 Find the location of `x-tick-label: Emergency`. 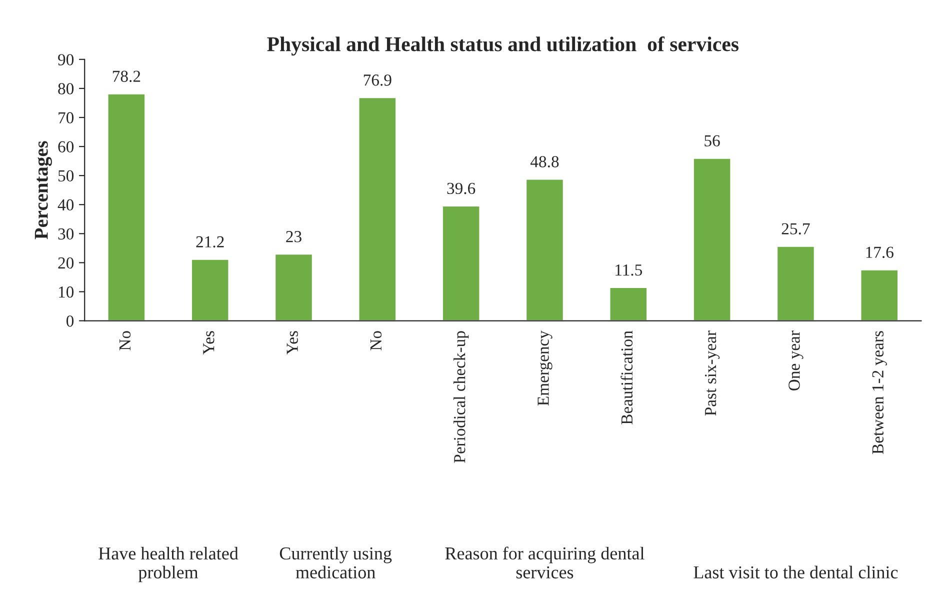

x-tick-label: Emergency is located at coordinates (545, 368).